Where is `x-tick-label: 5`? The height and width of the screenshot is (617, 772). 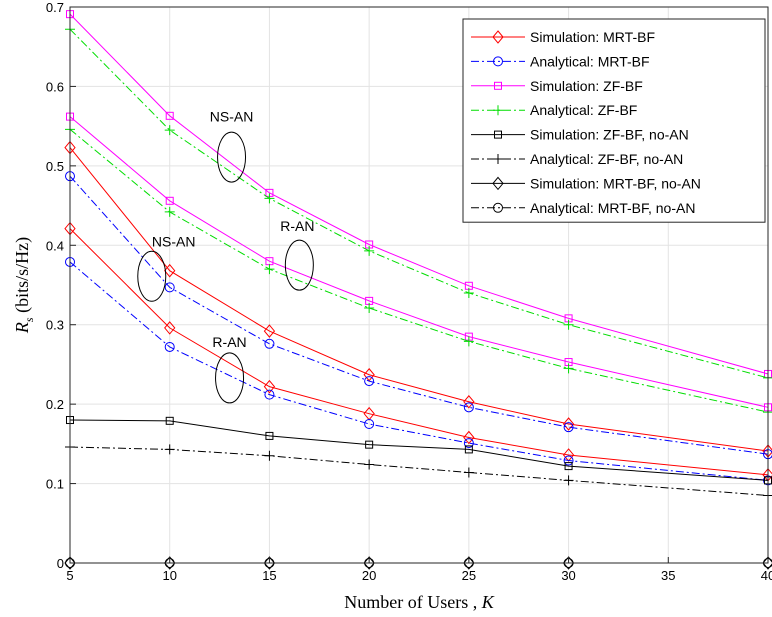
x-tick-label: 5 is located at coordinates (69, 575).